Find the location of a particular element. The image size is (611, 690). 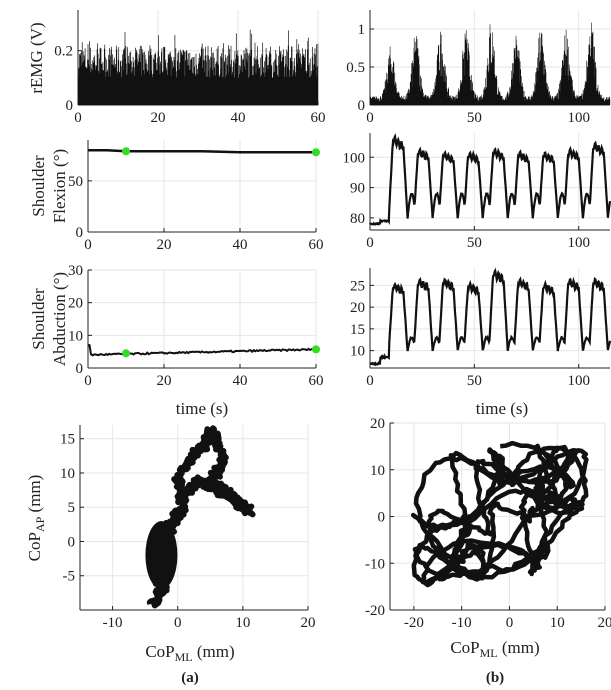

axes-a-remg: 0 20 40 60 0 0.2 rEMG (V) is located at coordinates (176, 68).